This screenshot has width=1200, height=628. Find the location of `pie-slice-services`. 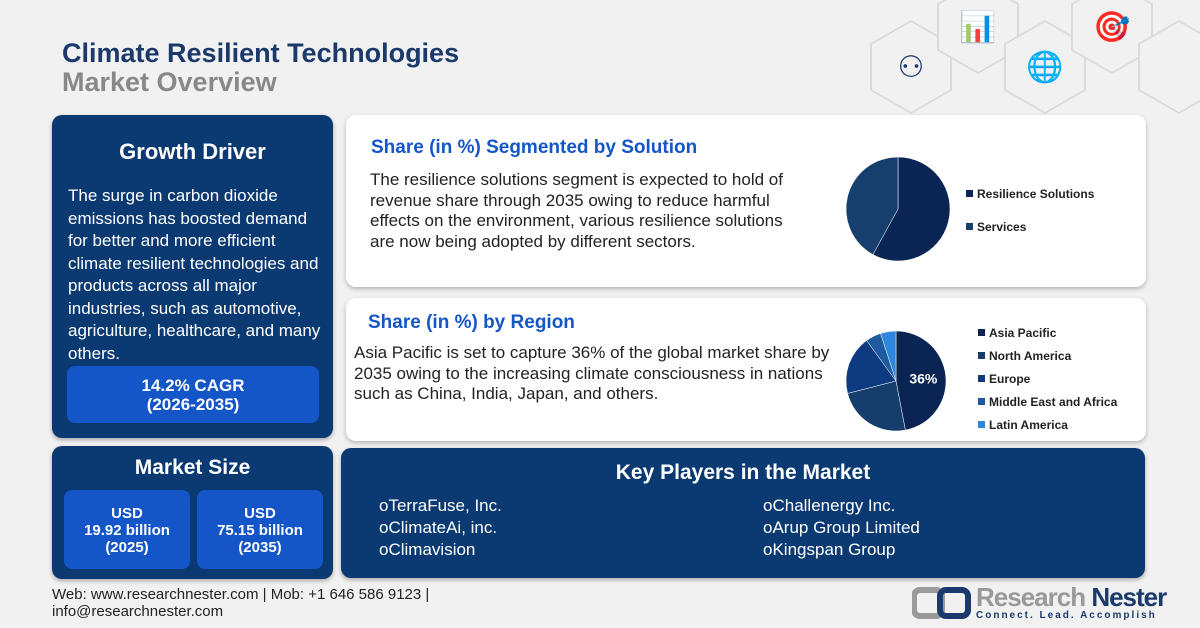

pie-slice-services is located at coordinates (872, 206).